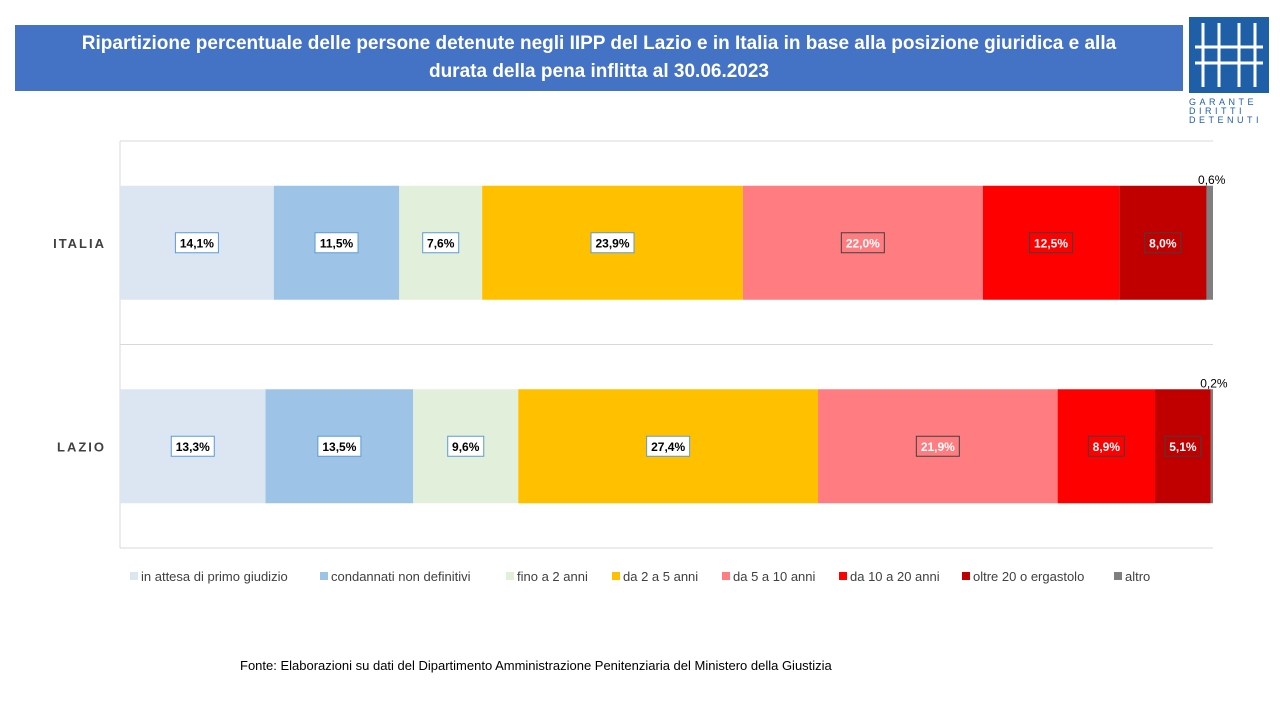  I want to click on data-label-italia-condannati-non-definitivi: 11,5%, so click(337, 243).